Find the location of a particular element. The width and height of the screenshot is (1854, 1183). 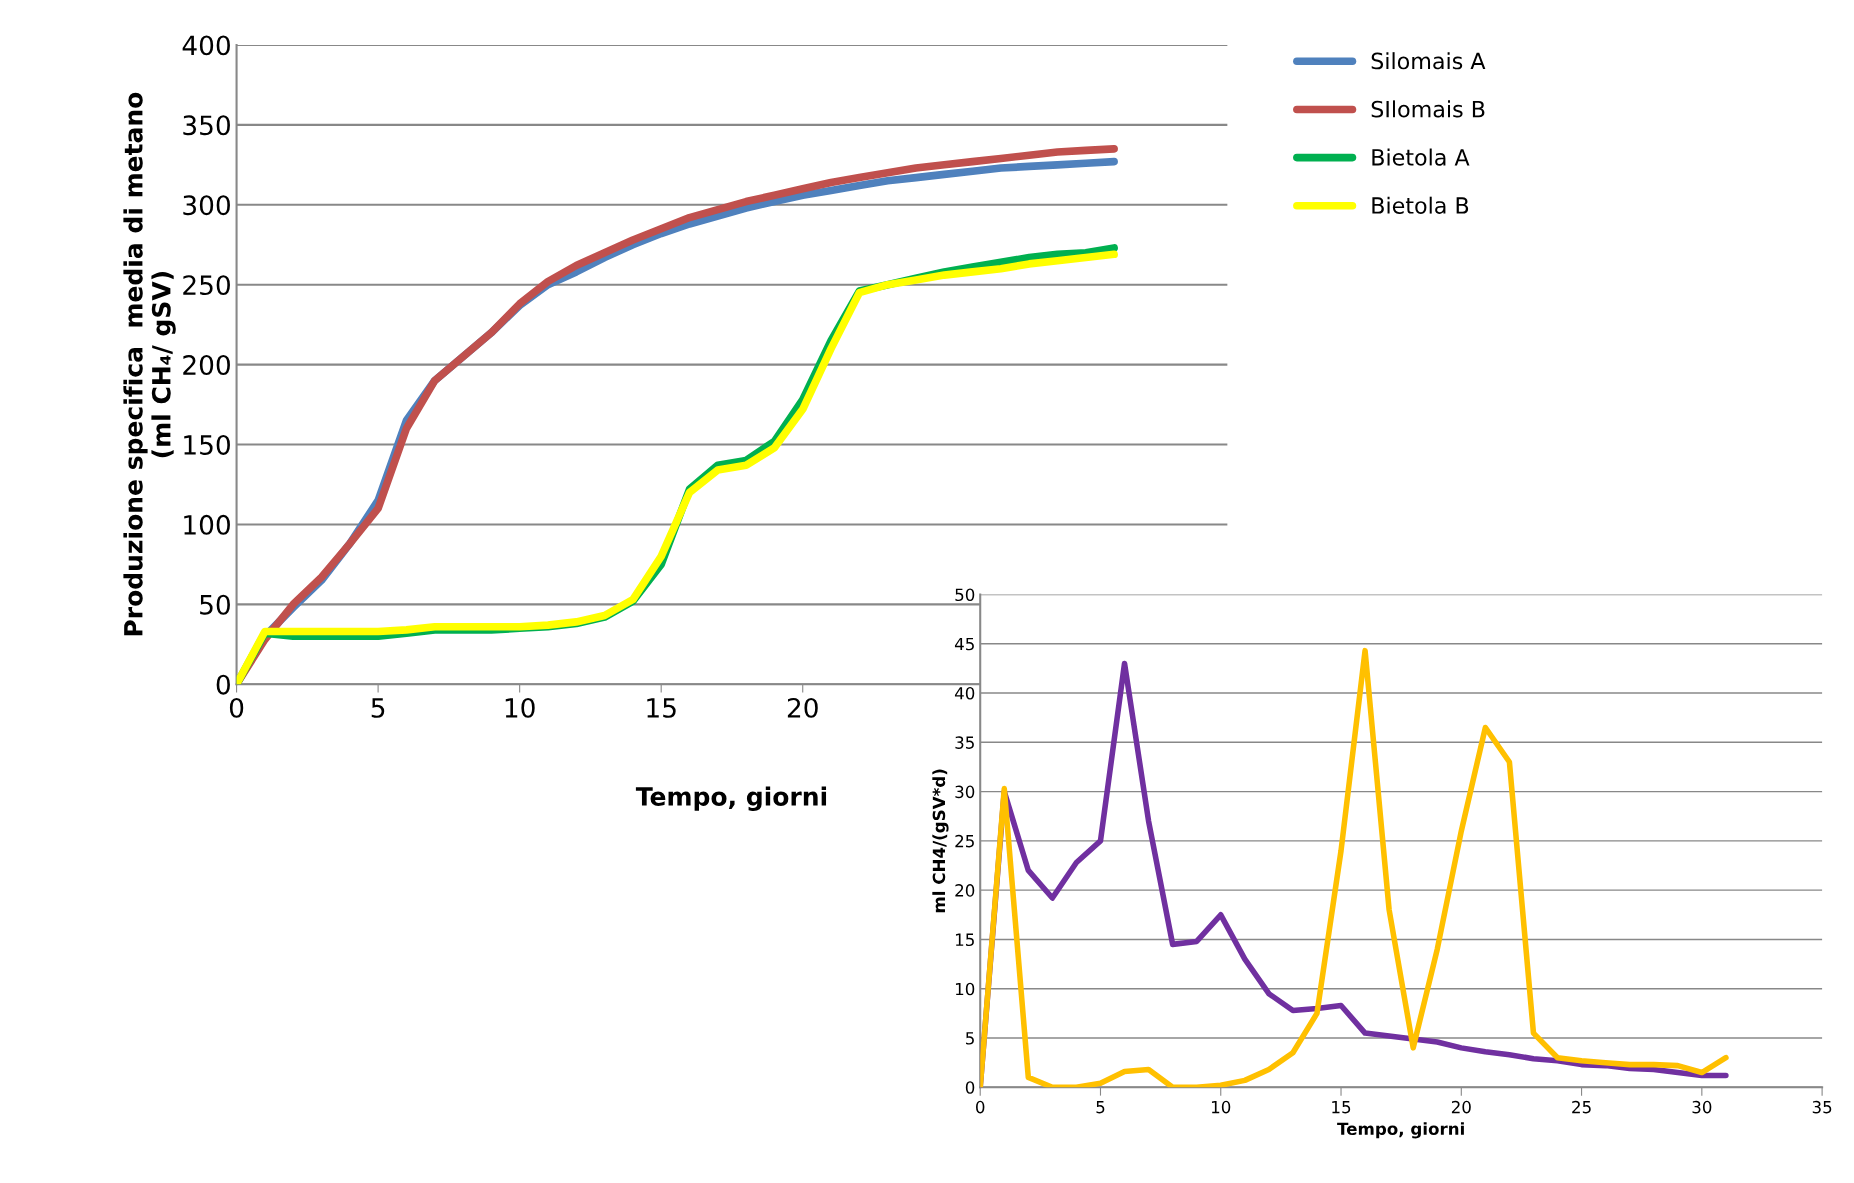

y-tick-label: 350 is located at coordinates (206, 125).